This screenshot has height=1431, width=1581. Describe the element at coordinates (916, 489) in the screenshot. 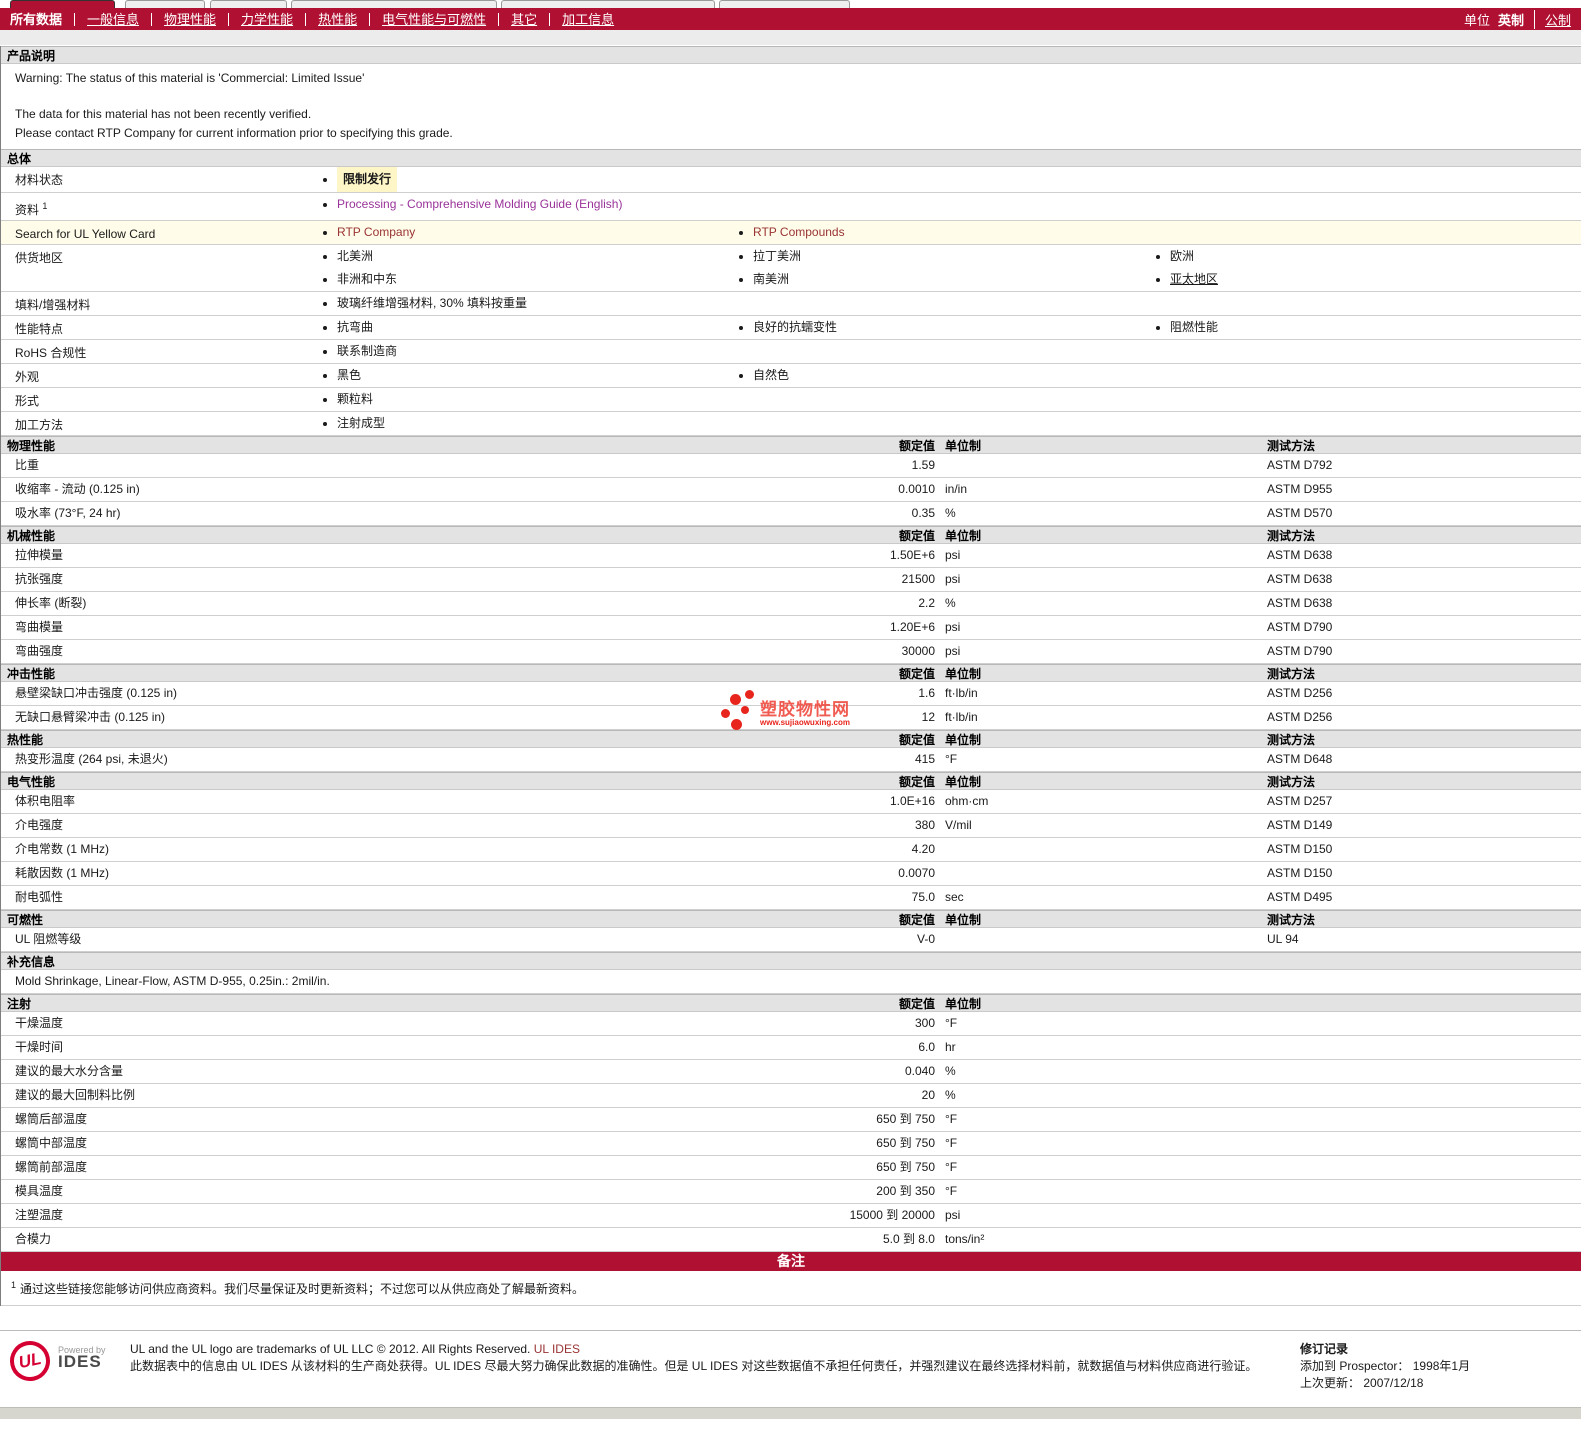

I see `property-value: 0.0010` at that location.